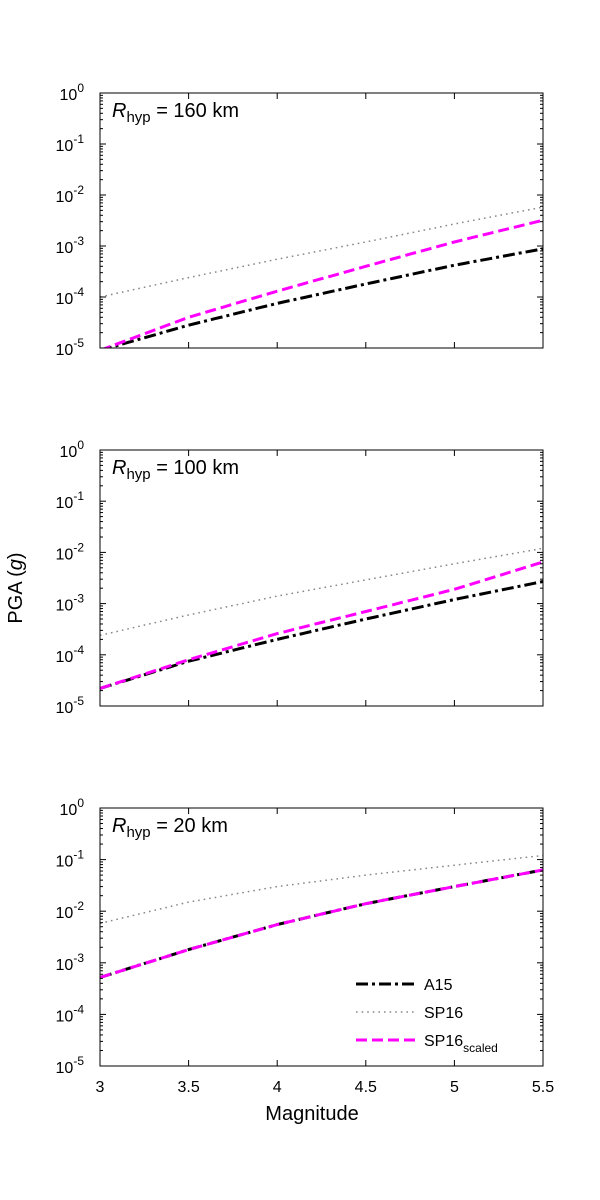  I want to click on legend: A15 SP16 SP16scaled, so click(427, 1016).